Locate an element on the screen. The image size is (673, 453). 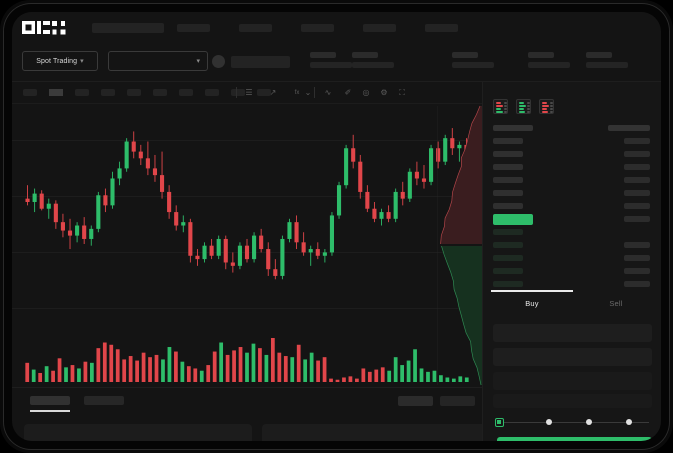
tab-sell: Sell is located at coordinates (616, 303).